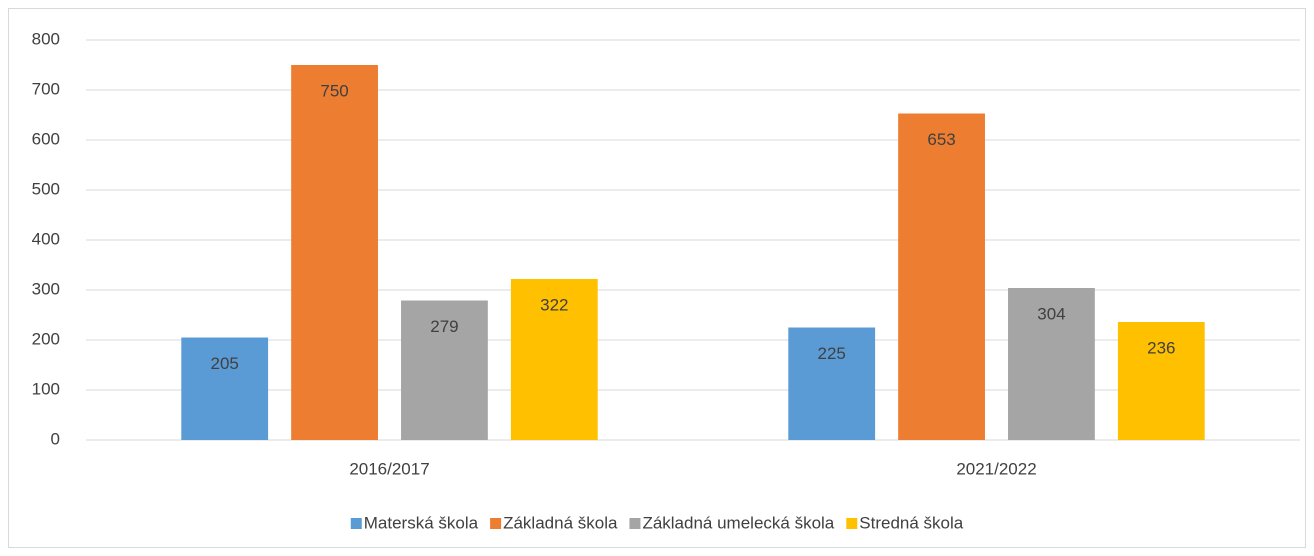 Image resolution: width=1314 pixels, height=556 pixels. I want to click on x-tick-label: 2016/2017, so click(389, 468).